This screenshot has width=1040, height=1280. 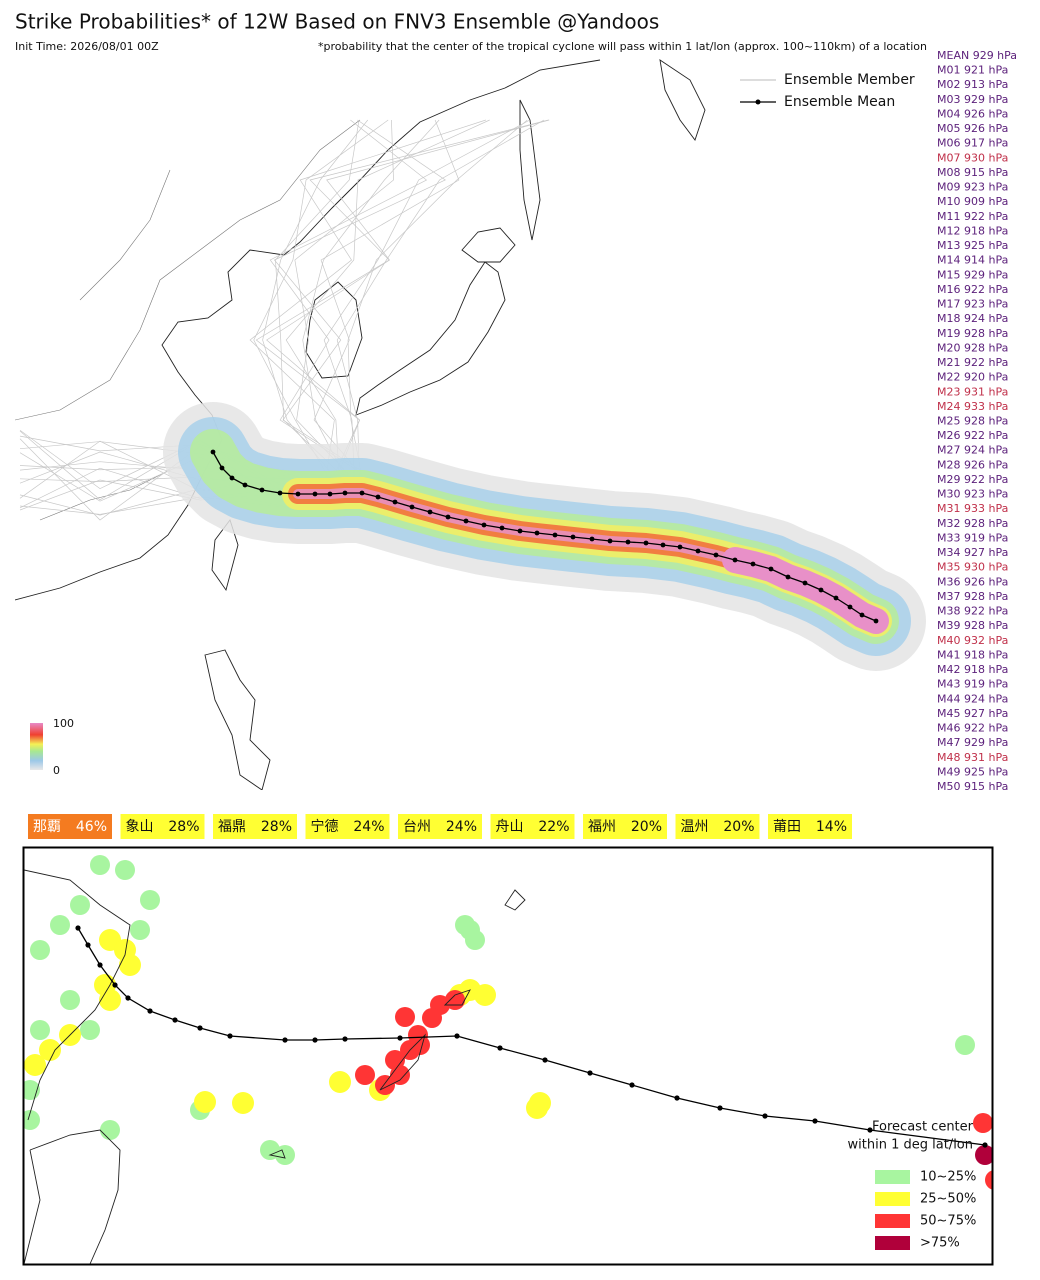 What do you see at coordinates (140, 827) in the screenshot?
I see `place-name: 象山` at bounding box center [140, 827].